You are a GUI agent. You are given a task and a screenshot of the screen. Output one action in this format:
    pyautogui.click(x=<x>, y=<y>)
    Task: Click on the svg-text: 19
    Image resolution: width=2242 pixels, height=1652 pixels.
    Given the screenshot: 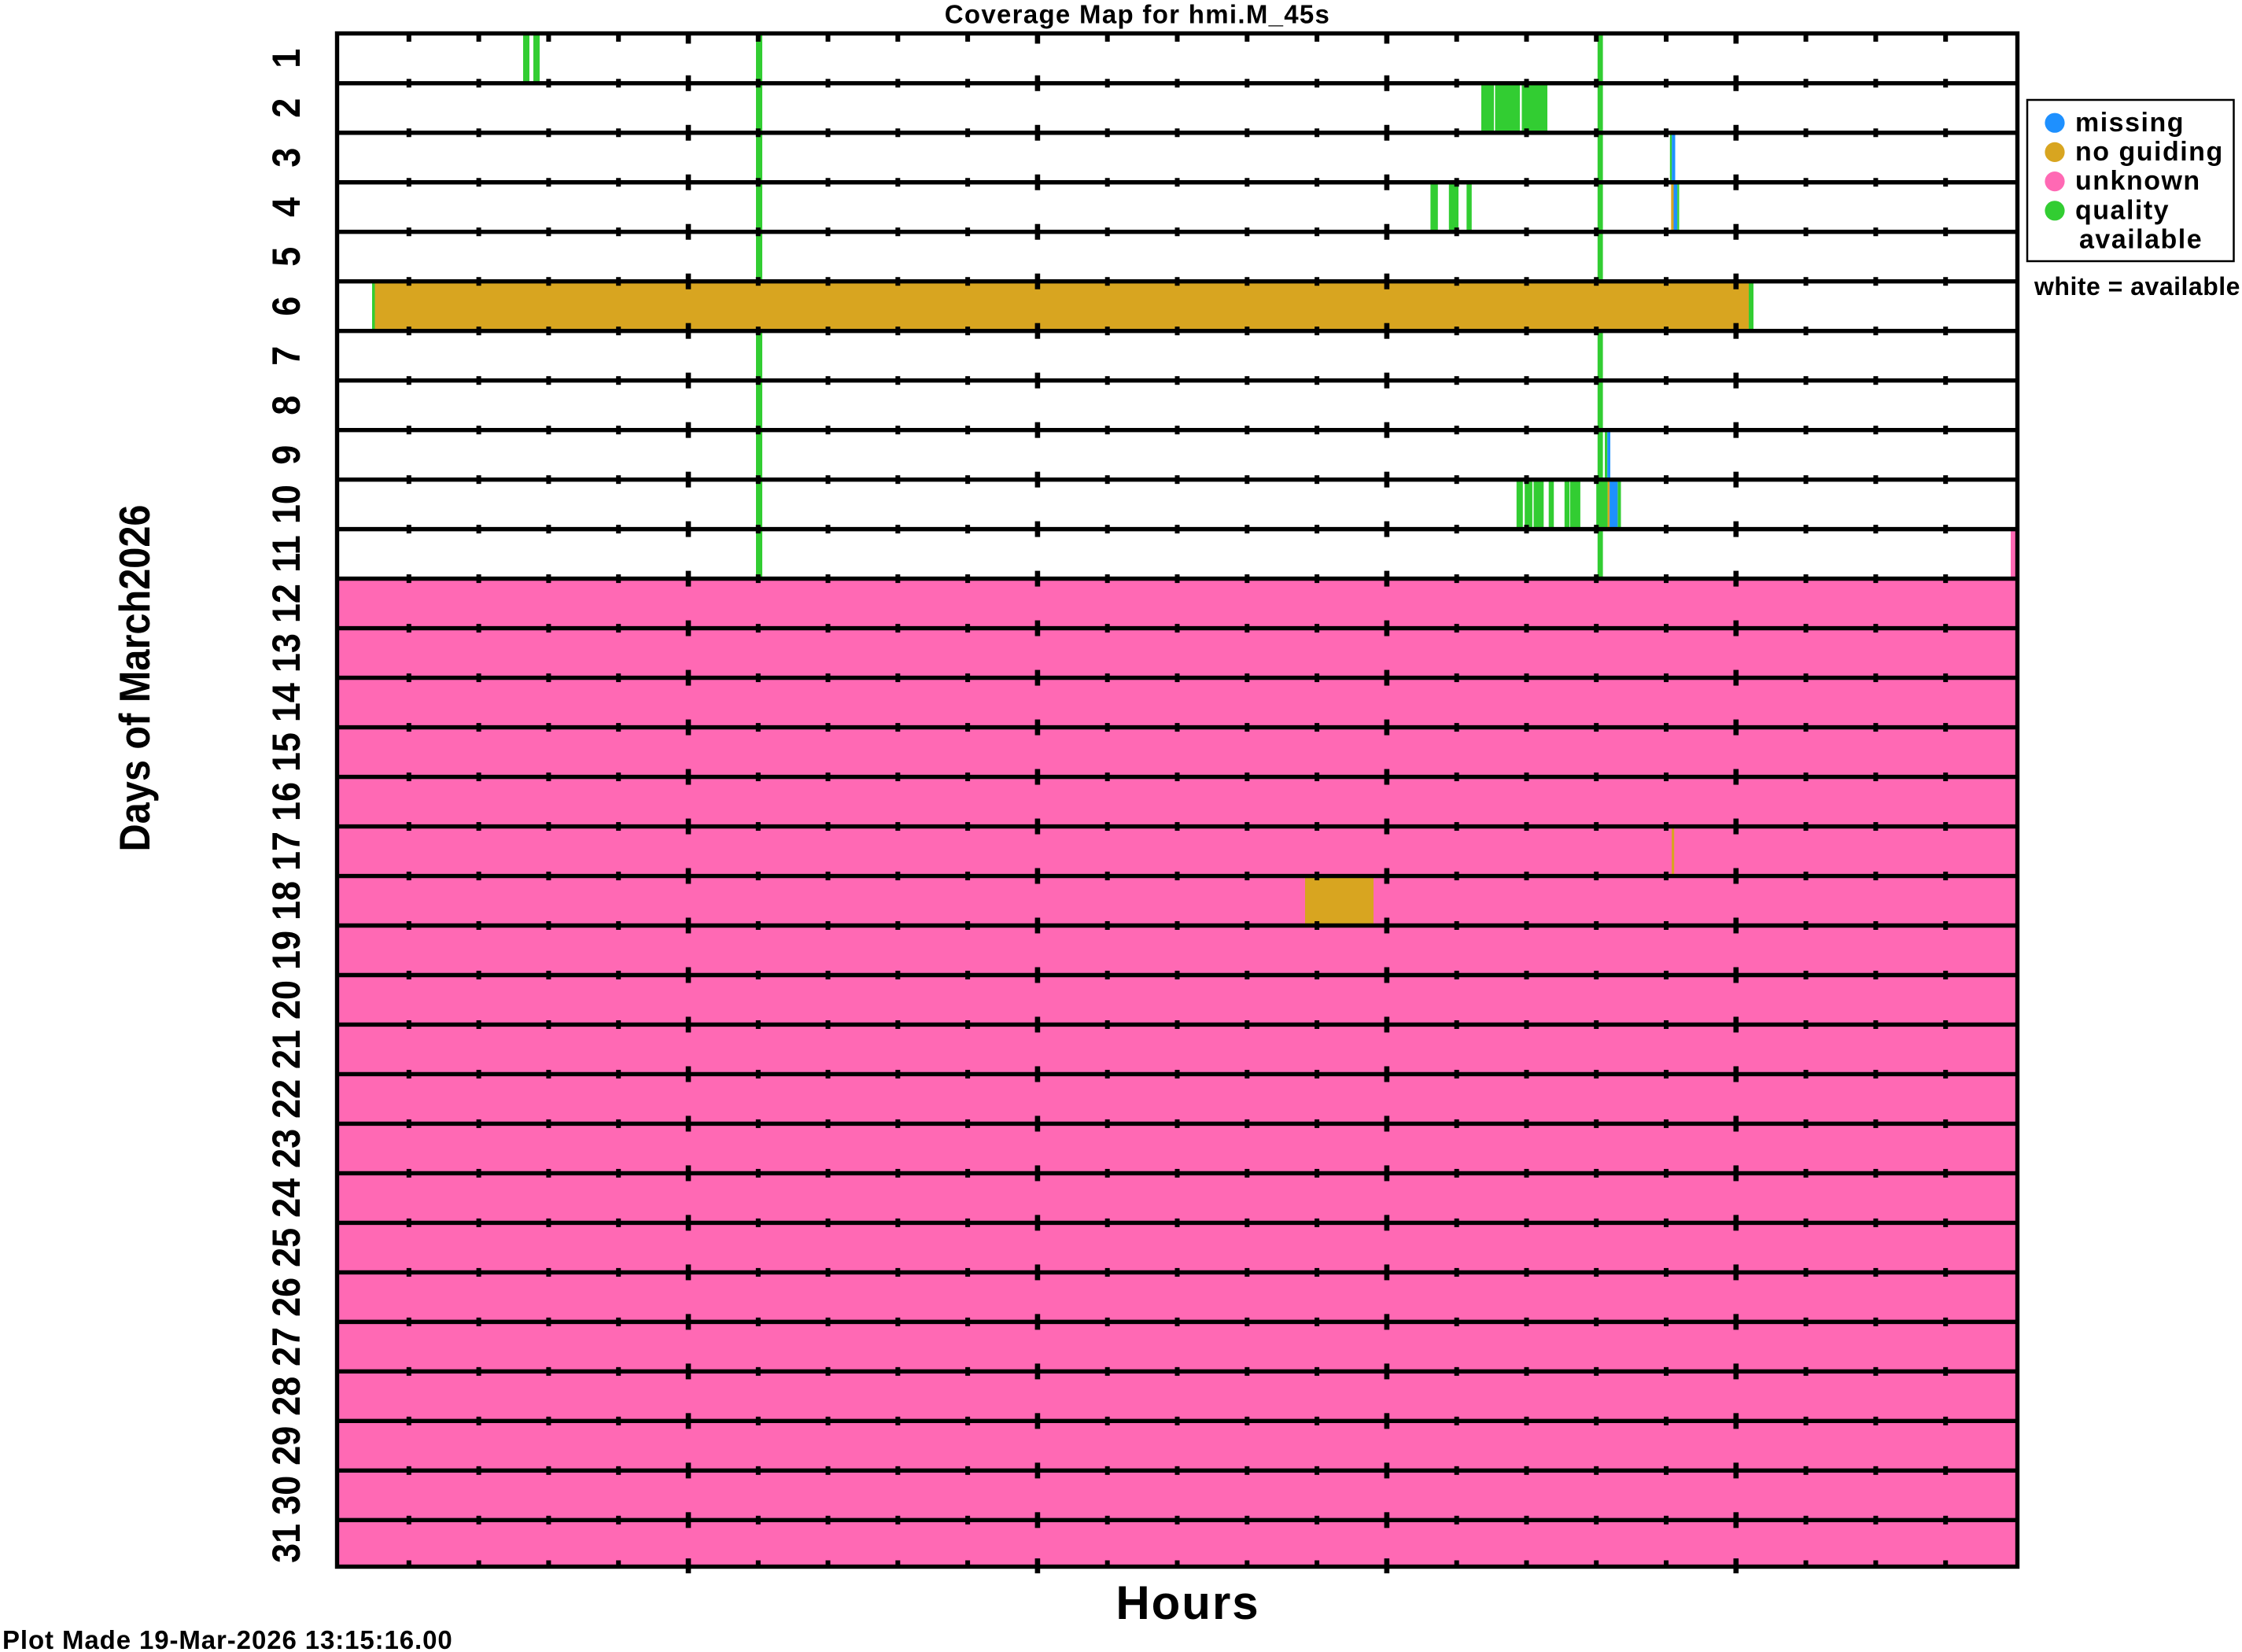 What is the action you would take?
    pyautogui.click(x=287, y=950)
    